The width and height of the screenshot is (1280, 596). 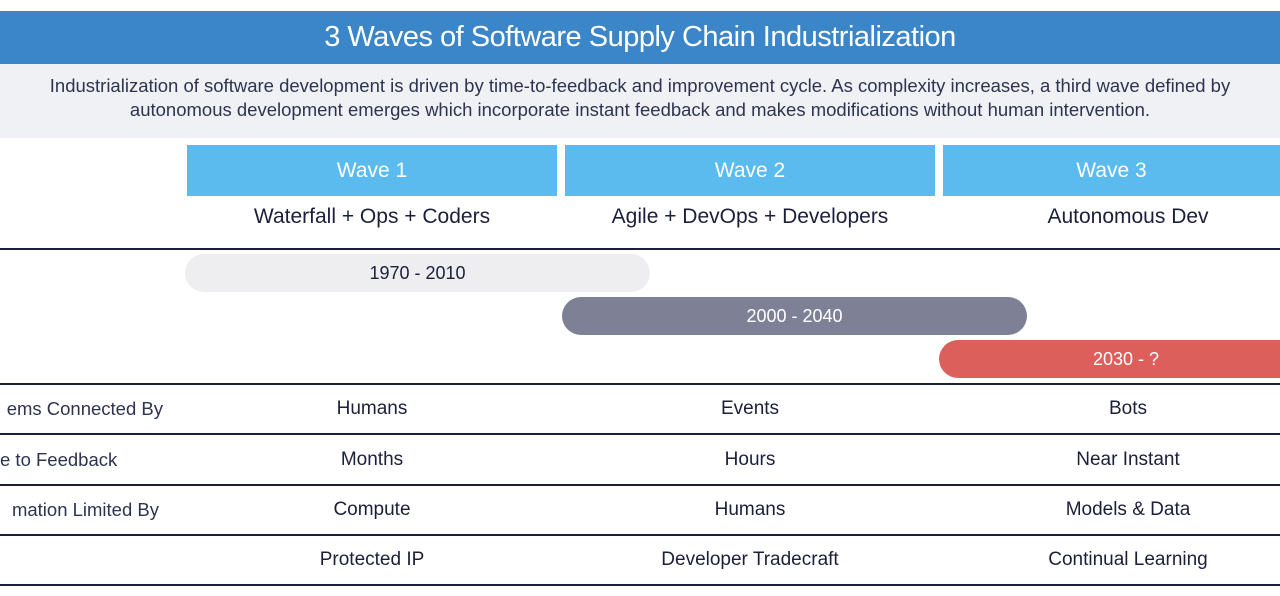 What do you see at coordinates (750, 459) in the screenshot?
I see `table-cell: Hours` at bounding box center [750, 459].